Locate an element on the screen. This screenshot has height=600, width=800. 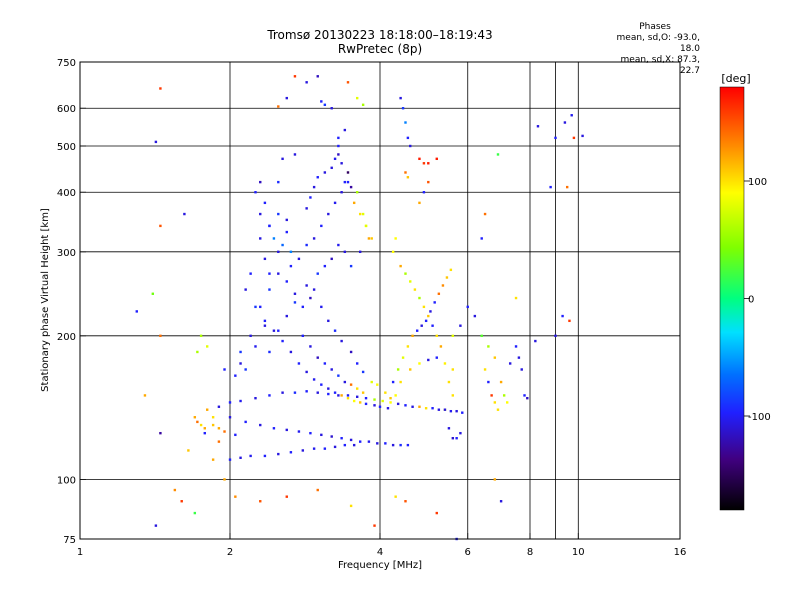
x-tick-label: 2 is located at coordinates (230, 552).